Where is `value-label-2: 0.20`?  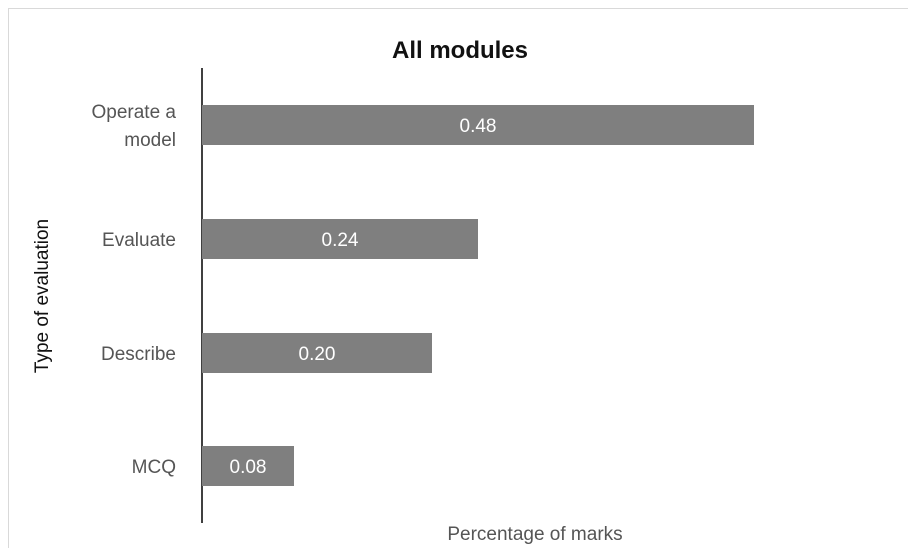 value-label-2: 0.20 is located at coordinates (317, 354).